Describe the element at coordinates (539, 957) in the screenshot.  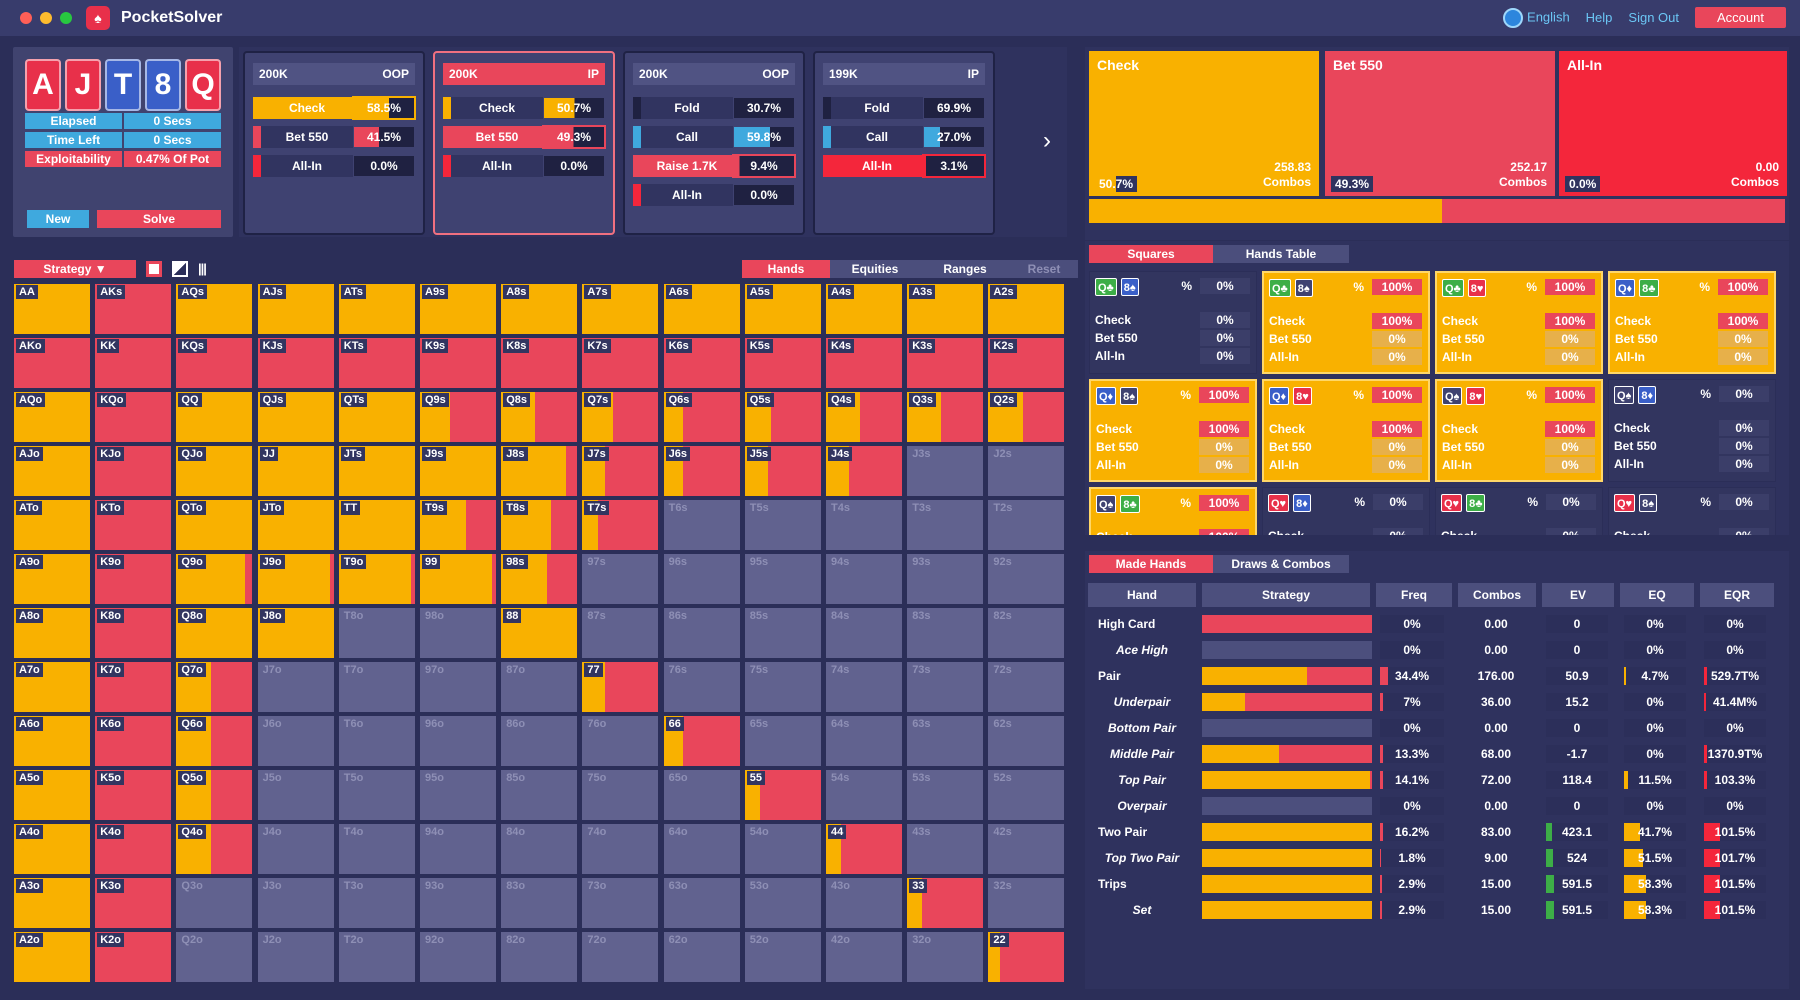
I see `hand-cell-82o: 82o` at that location.